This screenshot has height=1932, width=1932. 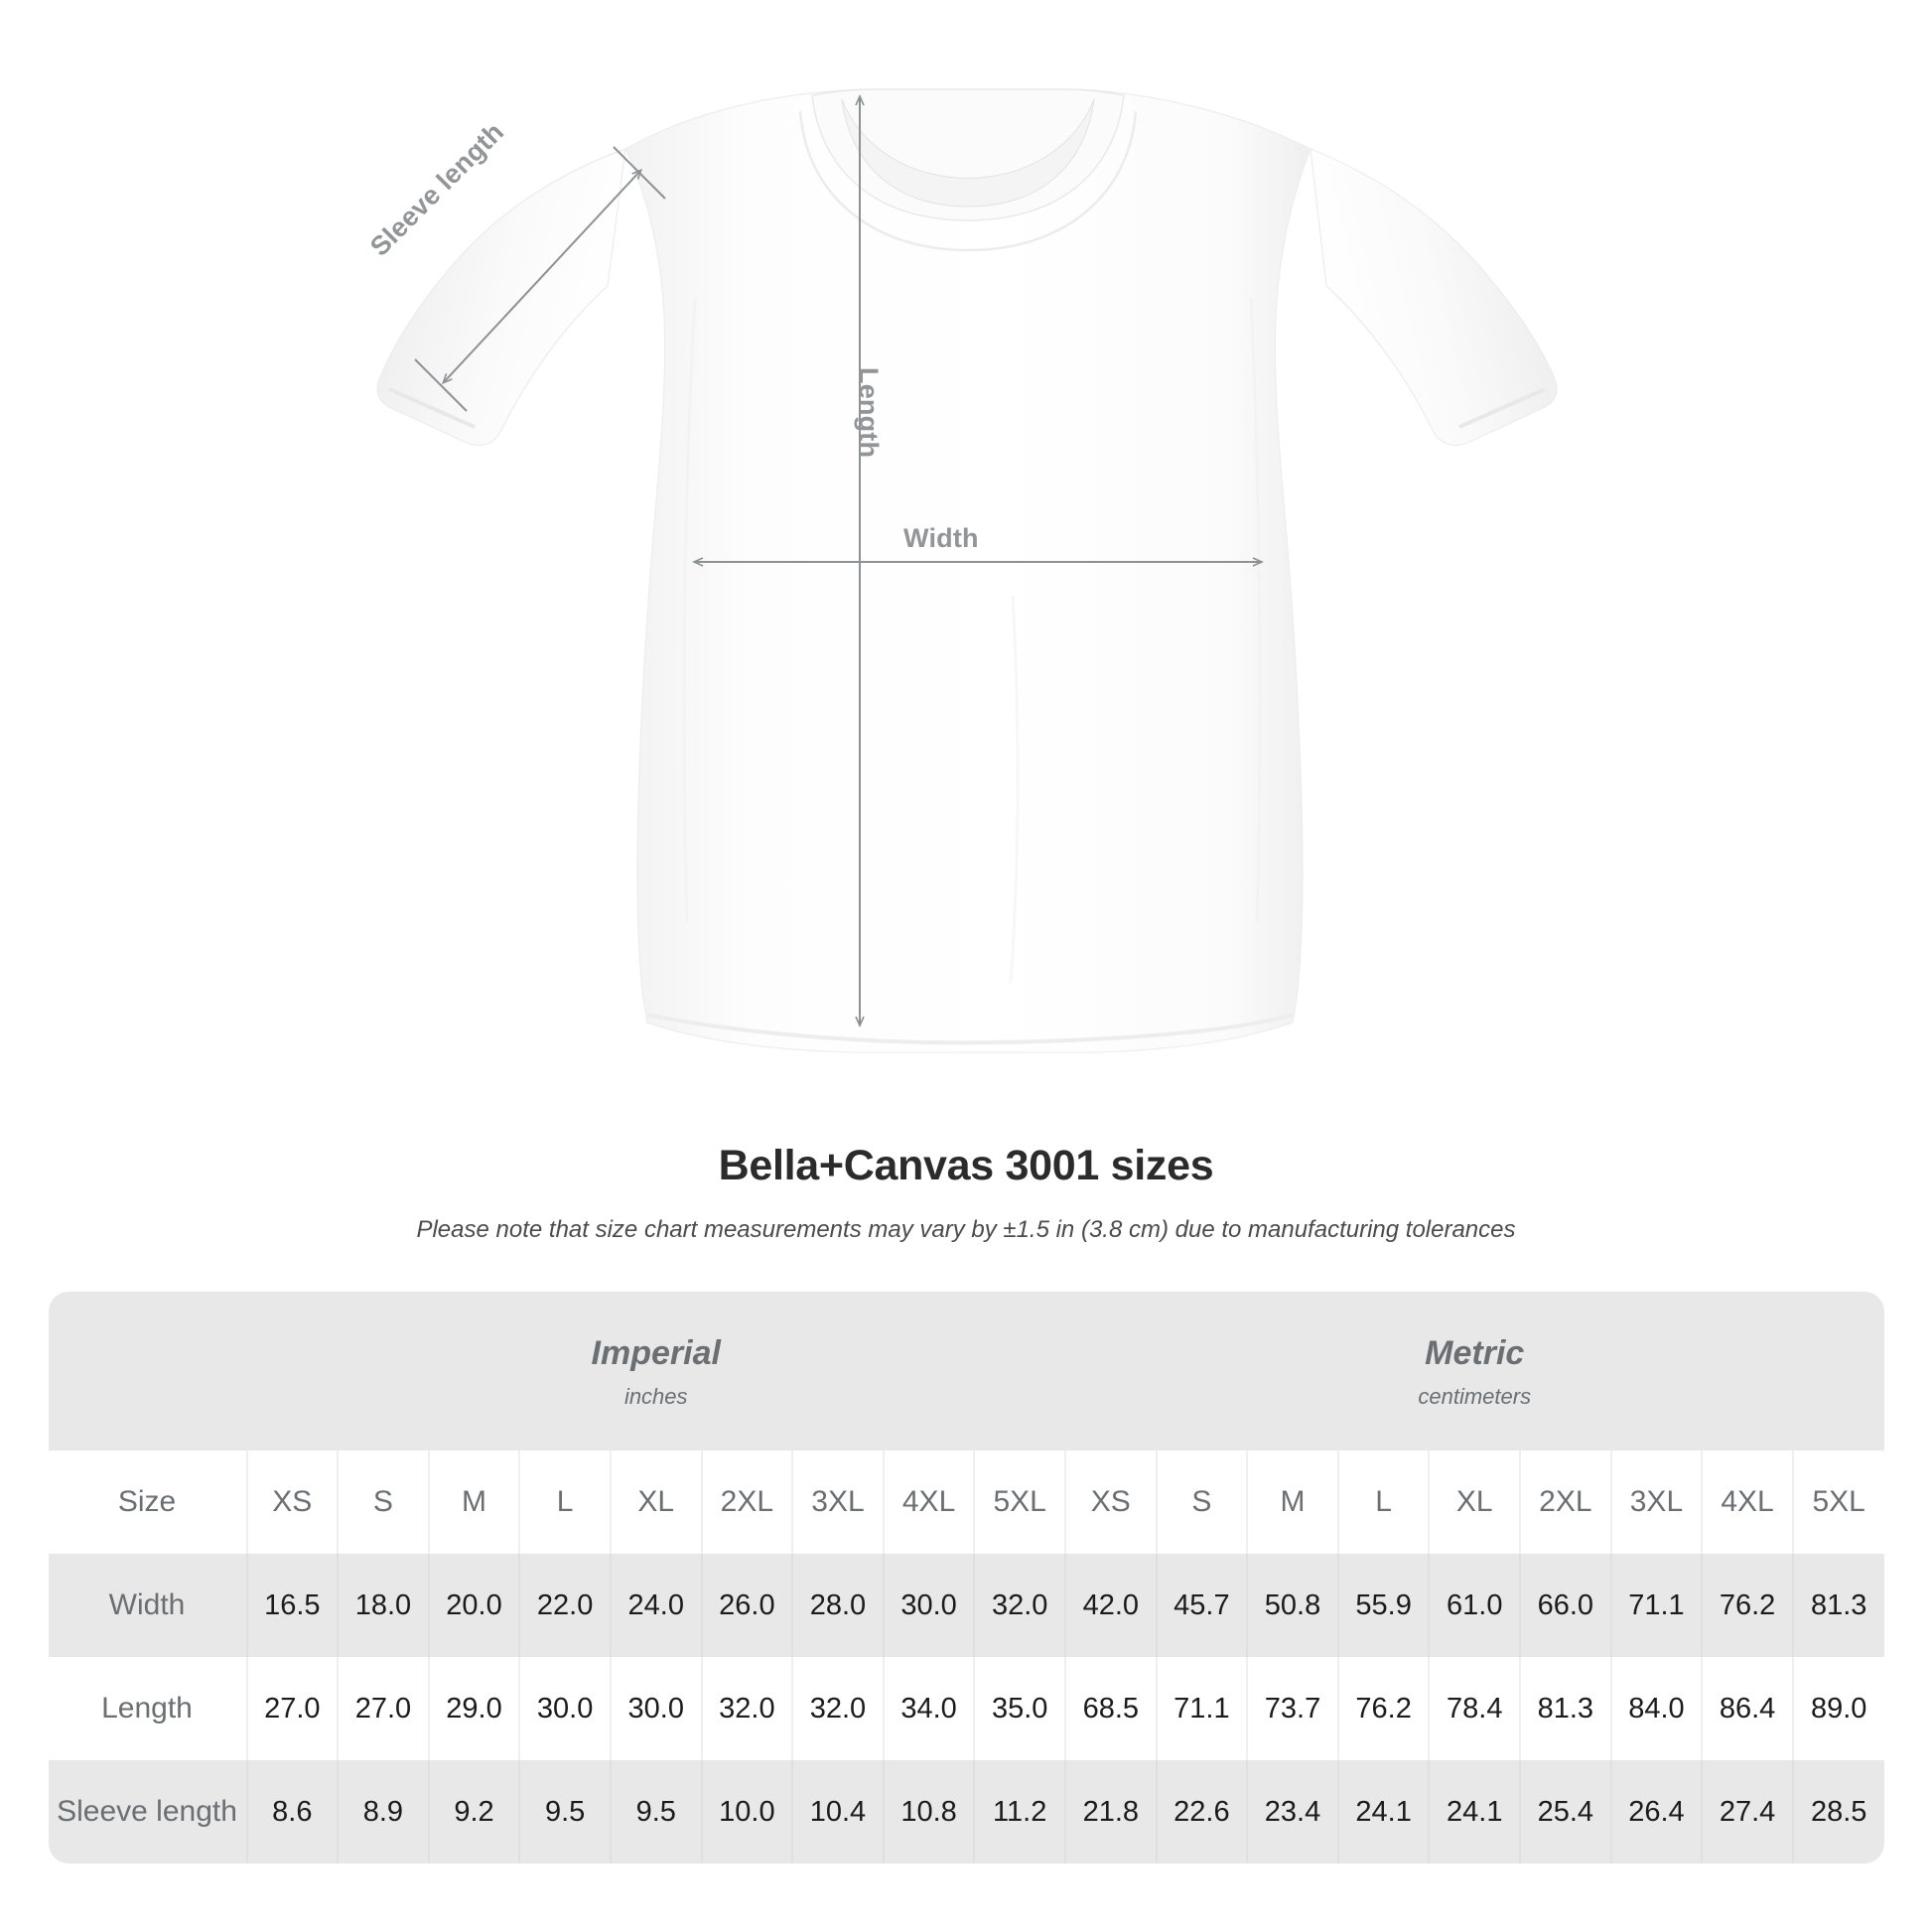 I want to click on measurement-cell: 28.5, so click(x=1838, y=1812).